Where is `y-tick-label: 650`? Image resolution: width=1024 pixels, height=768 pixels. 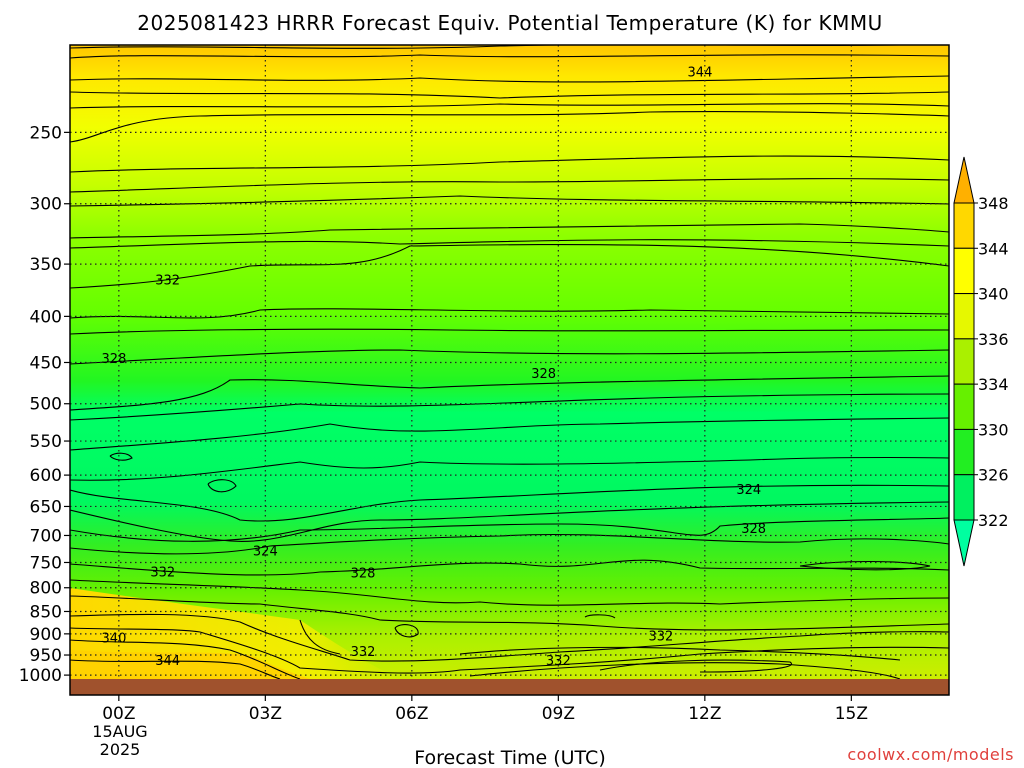
y-tick-label: 650 is located at coordinates (46, 507).